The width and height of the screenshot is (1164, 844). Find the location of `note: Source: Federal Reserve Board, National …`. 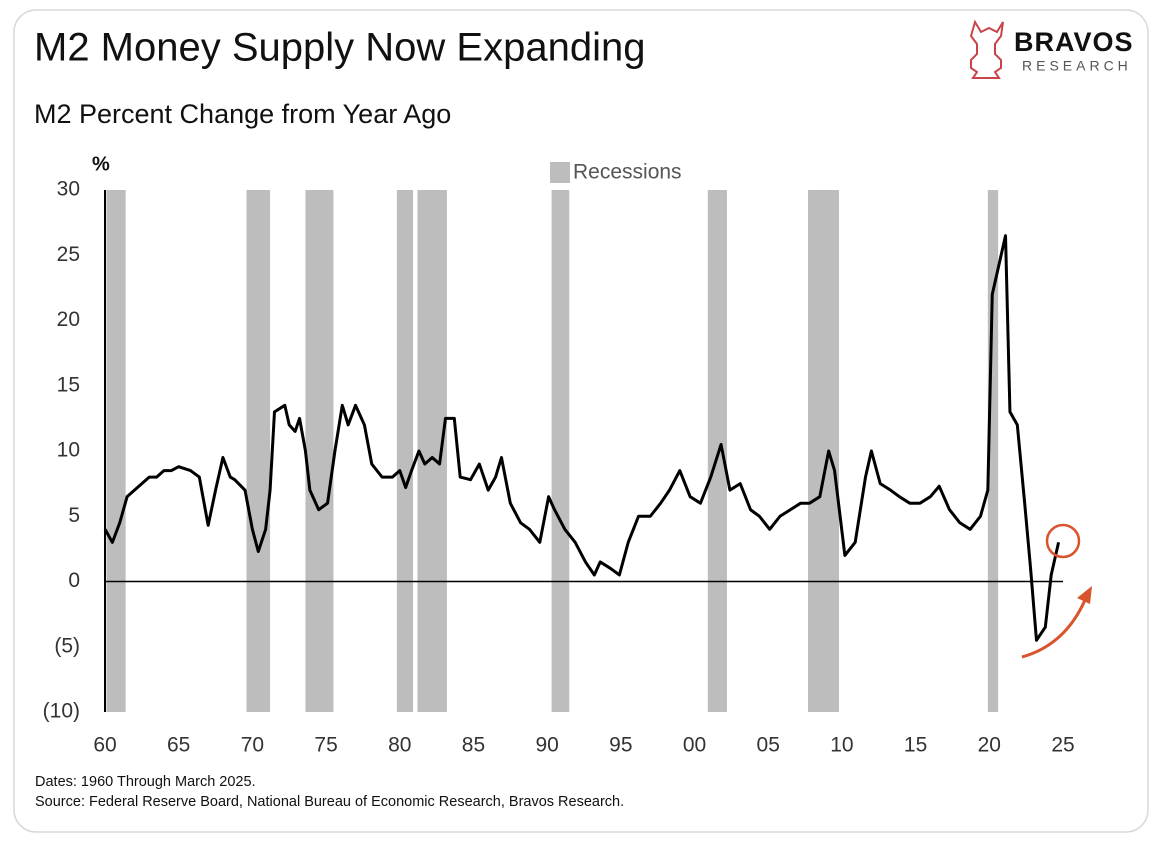

note: Source: Federal Reserve Board, National … is located at coordinates (329, 802).